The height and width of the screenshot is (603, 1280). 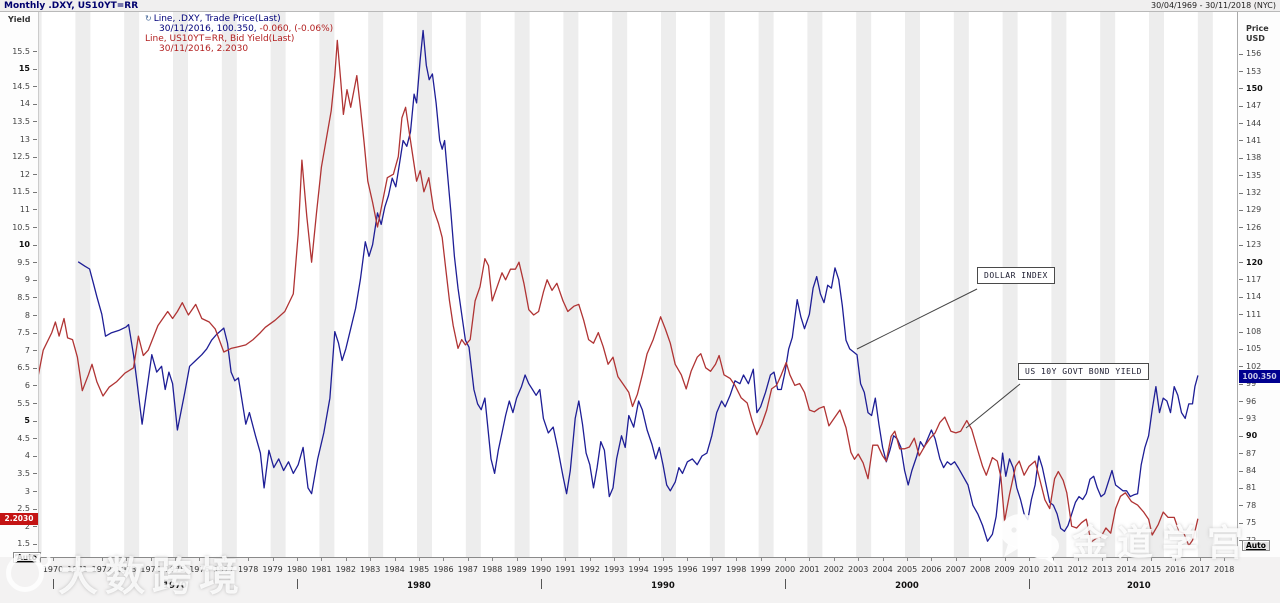 What do you see at coordinates (1251, 401) in the screenshot?
I see `y-axis-tick-label: 96` at bounding box center [1251, 401].